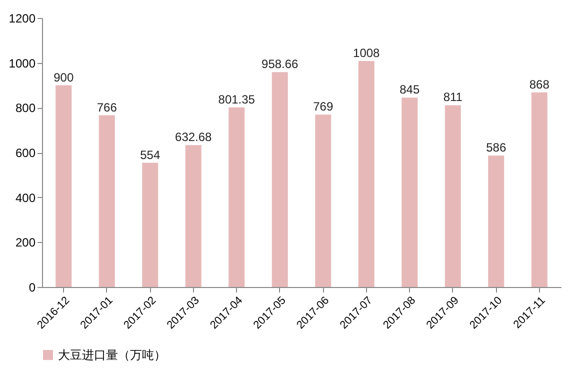 The image size is (573, 369). Describe the element at coordinates (22, 19) in the screenshot. I see `y-tick-label: 1200` at that location.